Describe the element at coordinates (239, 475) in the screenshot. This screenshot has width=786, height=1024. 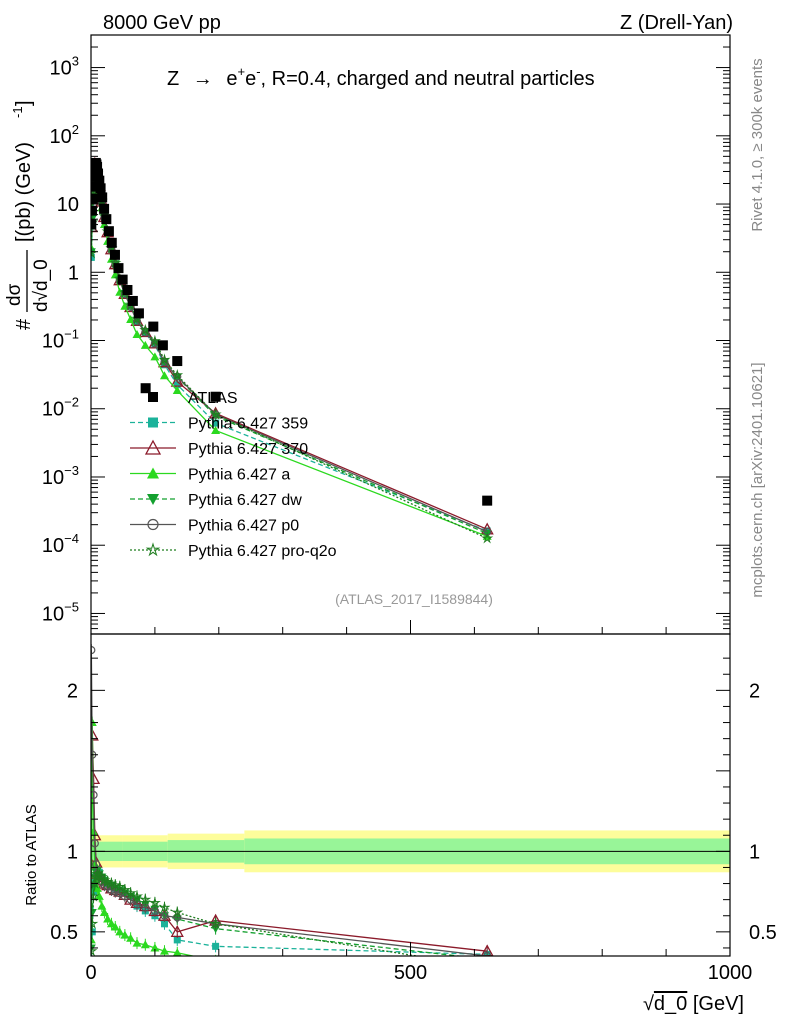
I see `legend-label: Pythia 6.427 a` at that location.